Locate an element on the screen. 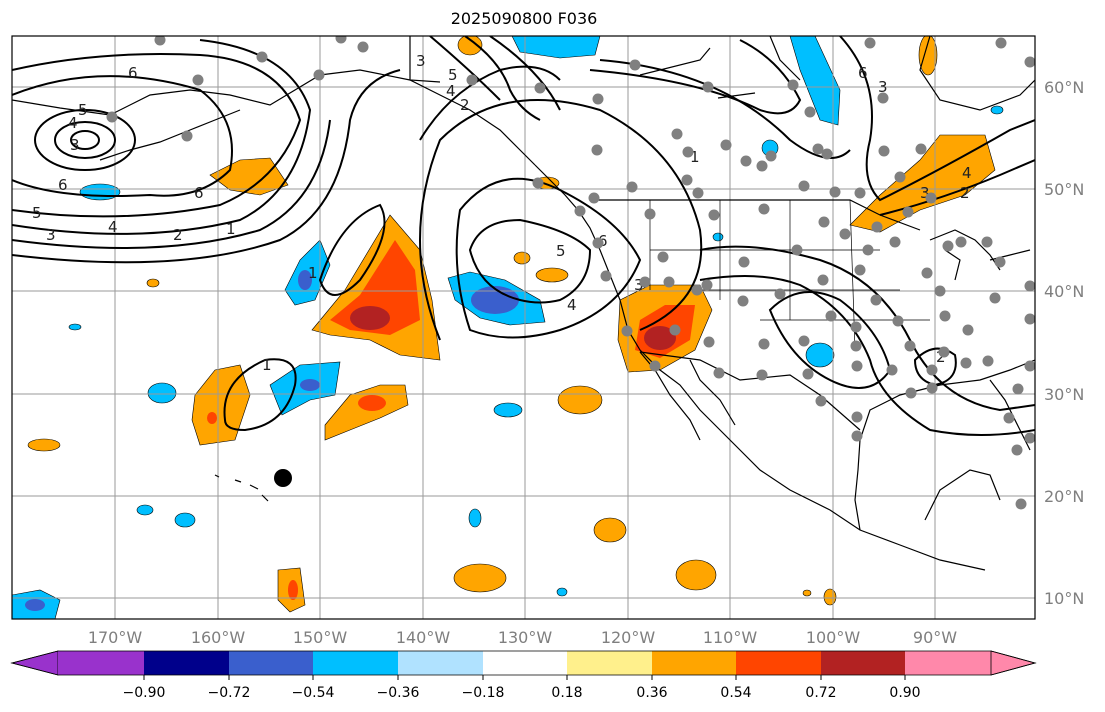 The image size is (1105, 712). colorbar-min-arrow is located at coordinates (34, 663).